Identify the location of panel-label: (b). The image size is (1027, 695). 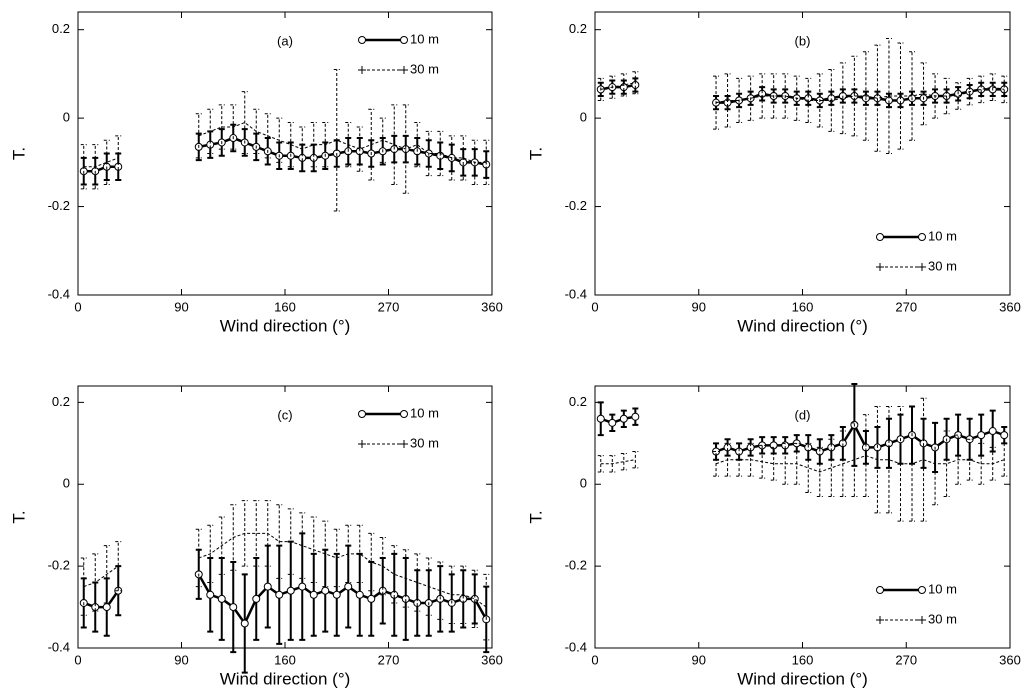
(803, 40).